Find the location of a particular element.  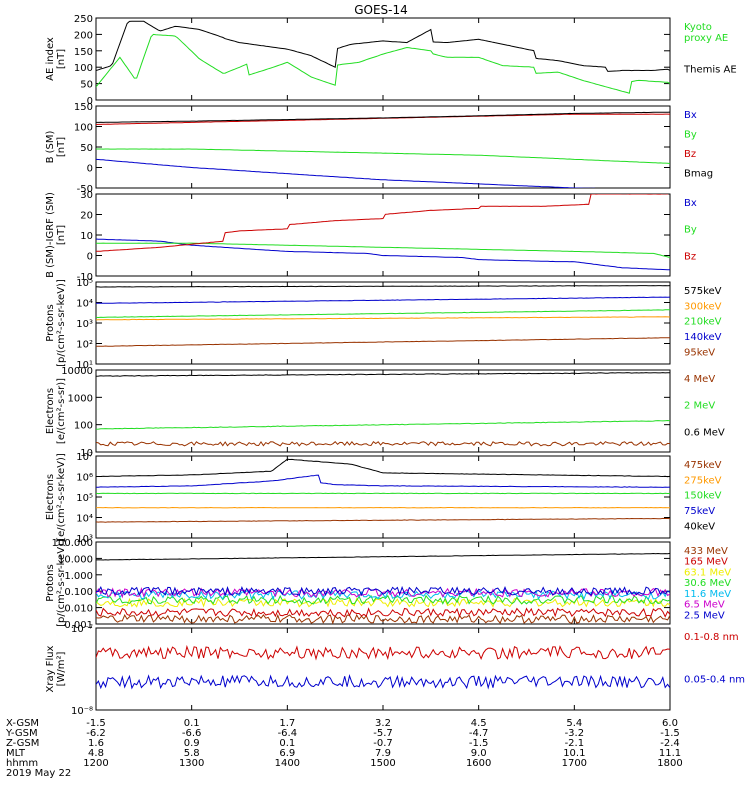

legend-label: 210keV is located at coordinates (703, 322).